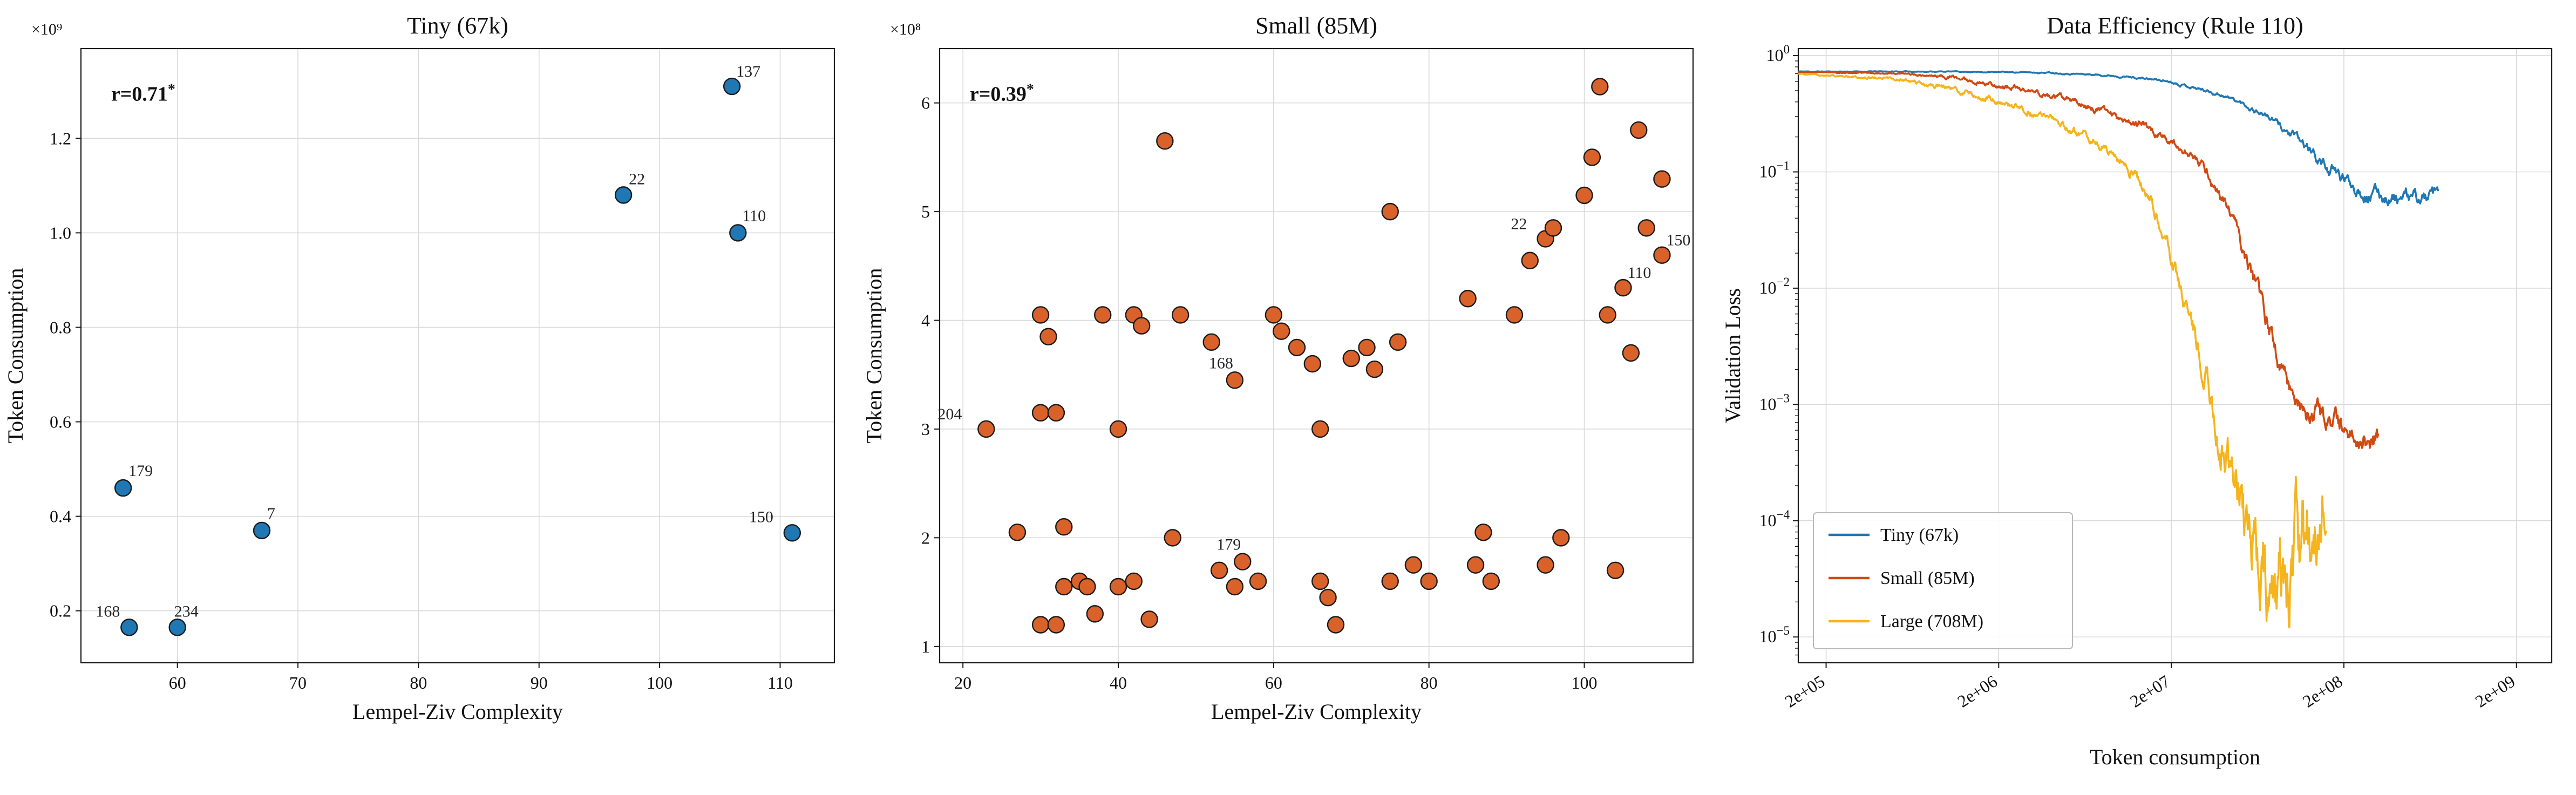 The width and height of the screenshot is (2576, 795). I want to click on y-tick-label: 1.0, so click(60, 232).